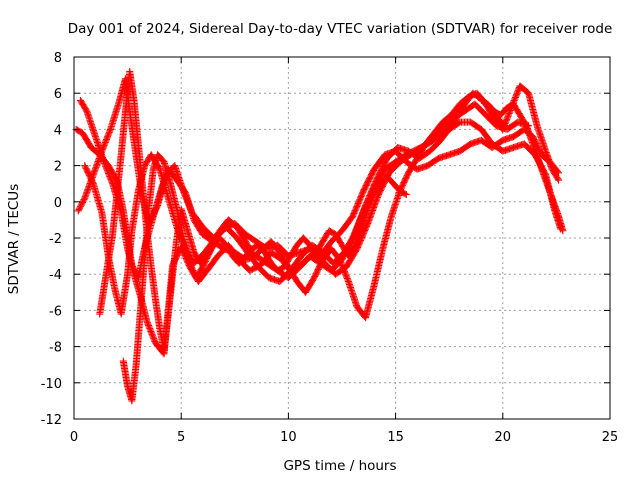 This screenshot has height=480, width=640. I want to click on y-tick-label: -10, so click(51, 384).